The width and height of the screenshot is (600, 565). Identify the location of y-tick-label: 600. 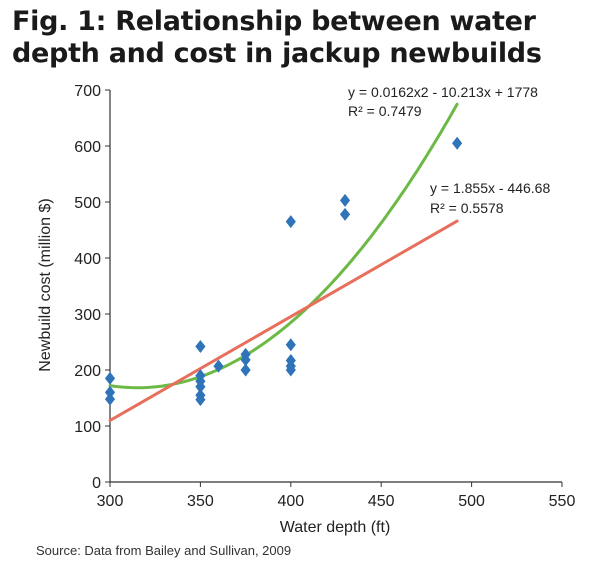
(87, 147).